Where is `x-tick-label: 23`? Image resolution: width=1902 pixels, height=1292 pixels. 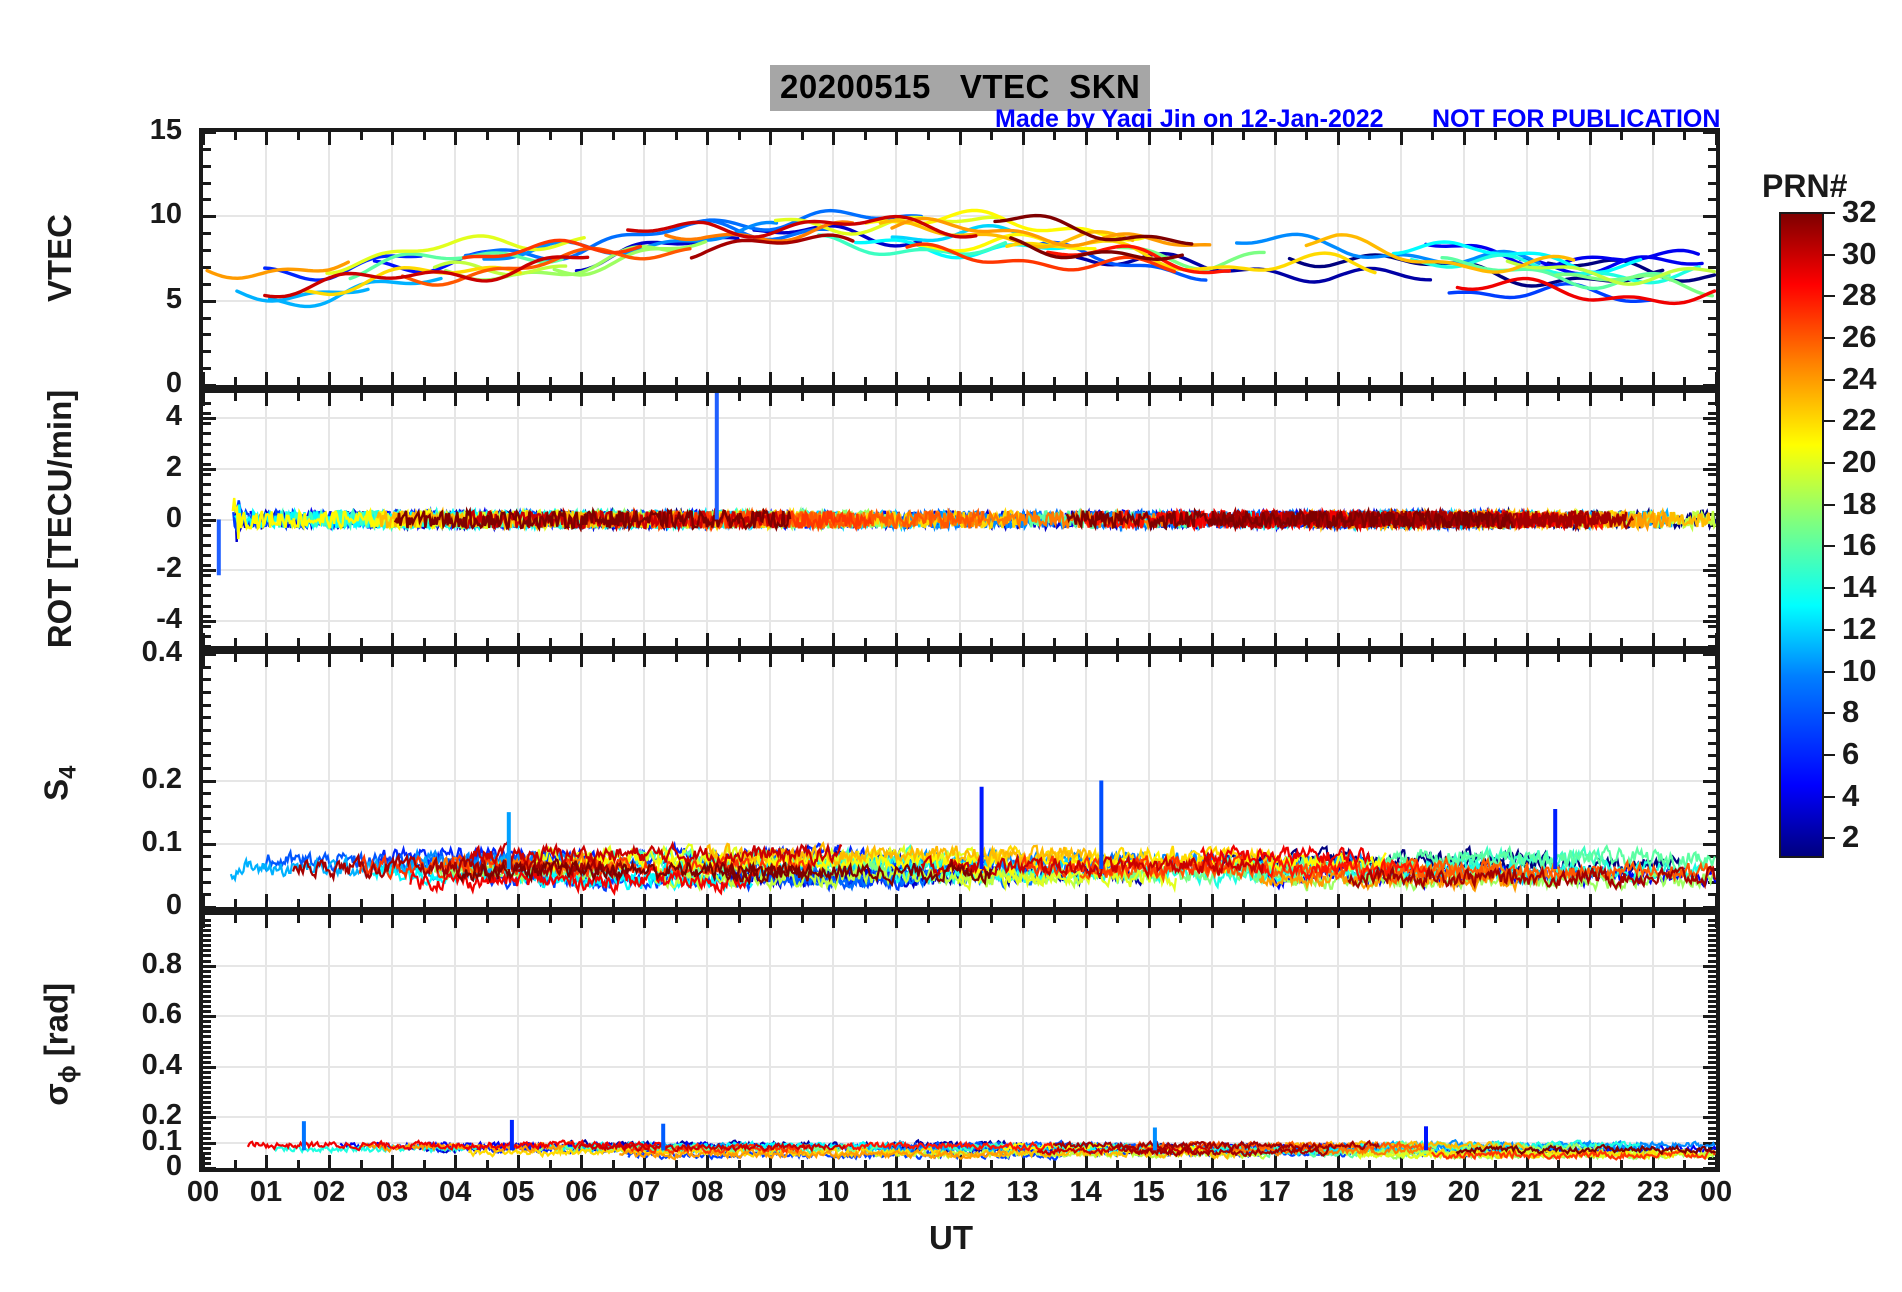 x-tick-label: 23 is located at coordinates (1653, 1192).